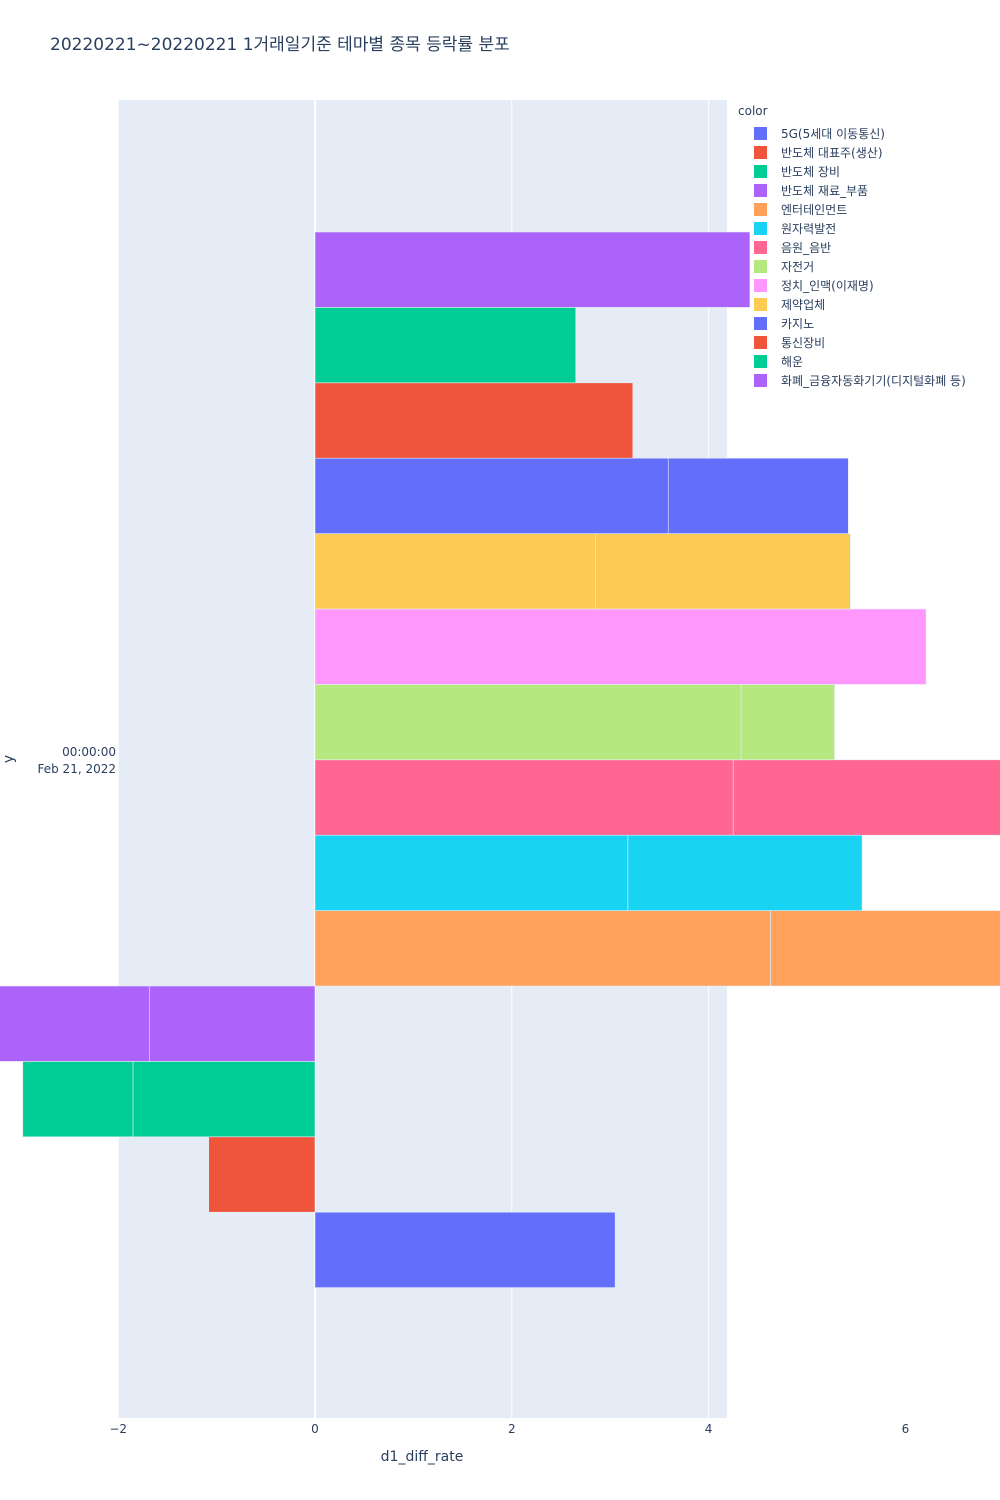 This screenshot has height=1500, width=1000. Describe the element at coordinates (852, 266) in the screenshot. I see `legend-item: 자전거` at that location.